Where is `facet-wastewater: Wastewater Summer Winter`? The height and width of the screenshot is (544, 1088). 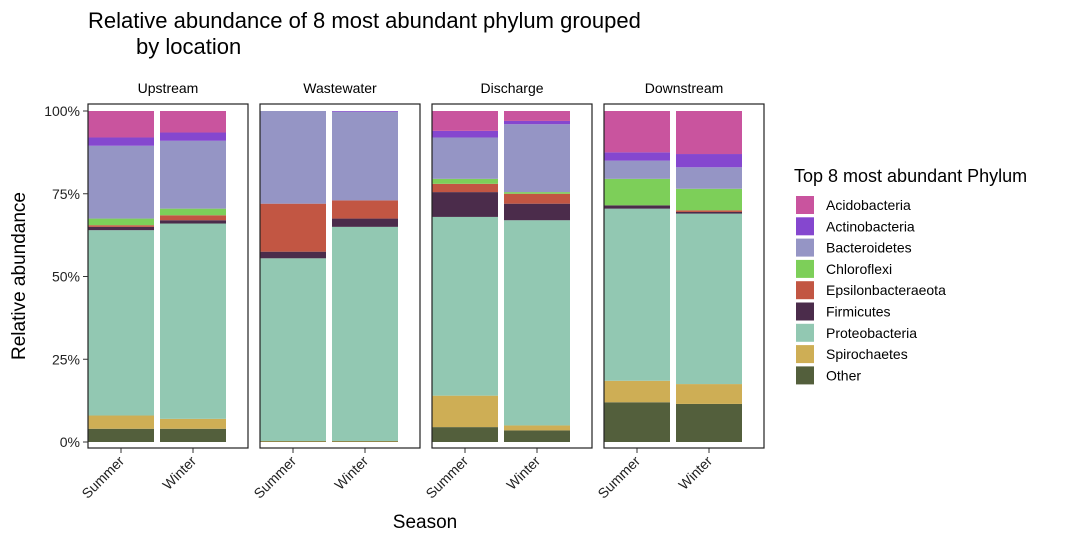
facet-wastewater: Wastewater Summer Winter is located at coordinates (335, 291).